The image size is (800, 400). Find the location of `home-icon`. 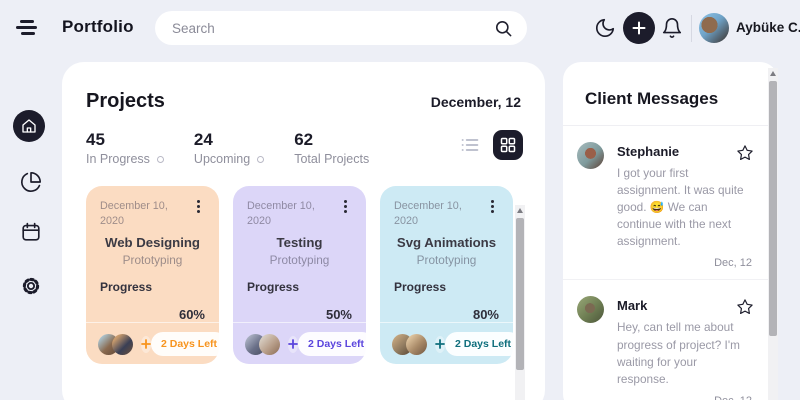

home-icon is located at coordinates (29, 126).